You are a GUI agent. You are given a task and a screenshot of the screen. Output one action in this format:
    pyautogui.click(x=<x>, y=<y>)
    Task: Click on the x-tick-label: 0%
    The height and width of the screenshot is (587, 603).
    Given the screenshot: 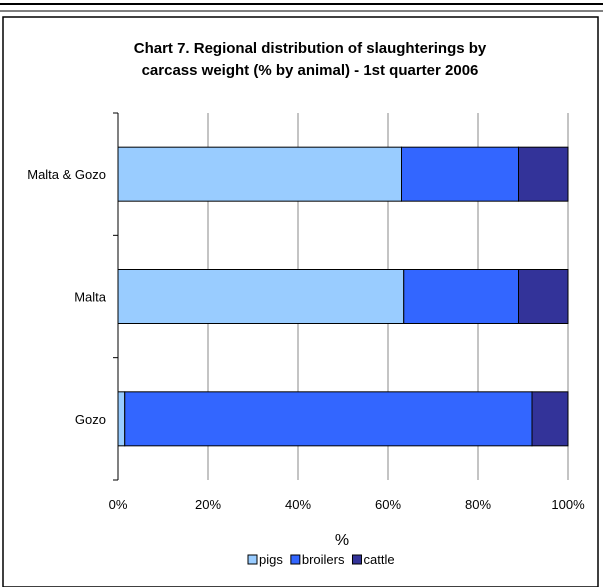 What is the action you would take?
    pyautogui.click(x=118, y=504)
    